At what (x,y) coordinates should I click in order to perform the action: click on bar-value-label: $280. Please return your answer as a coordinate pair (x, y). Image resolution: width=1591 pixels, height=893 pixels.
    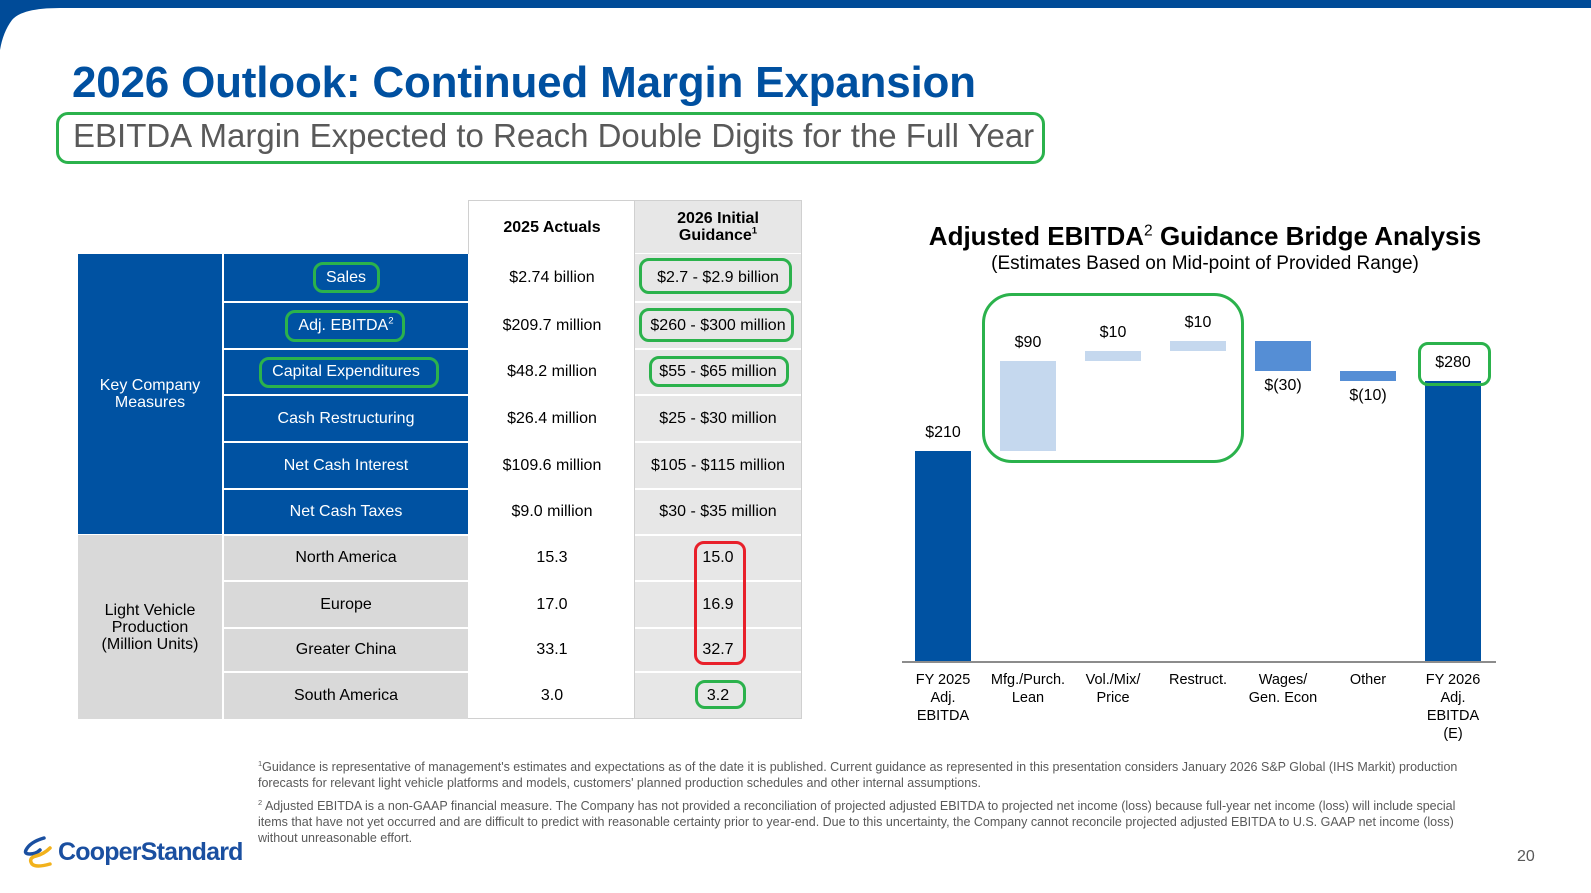
    Looking at the image, I should click on (1453, 362).